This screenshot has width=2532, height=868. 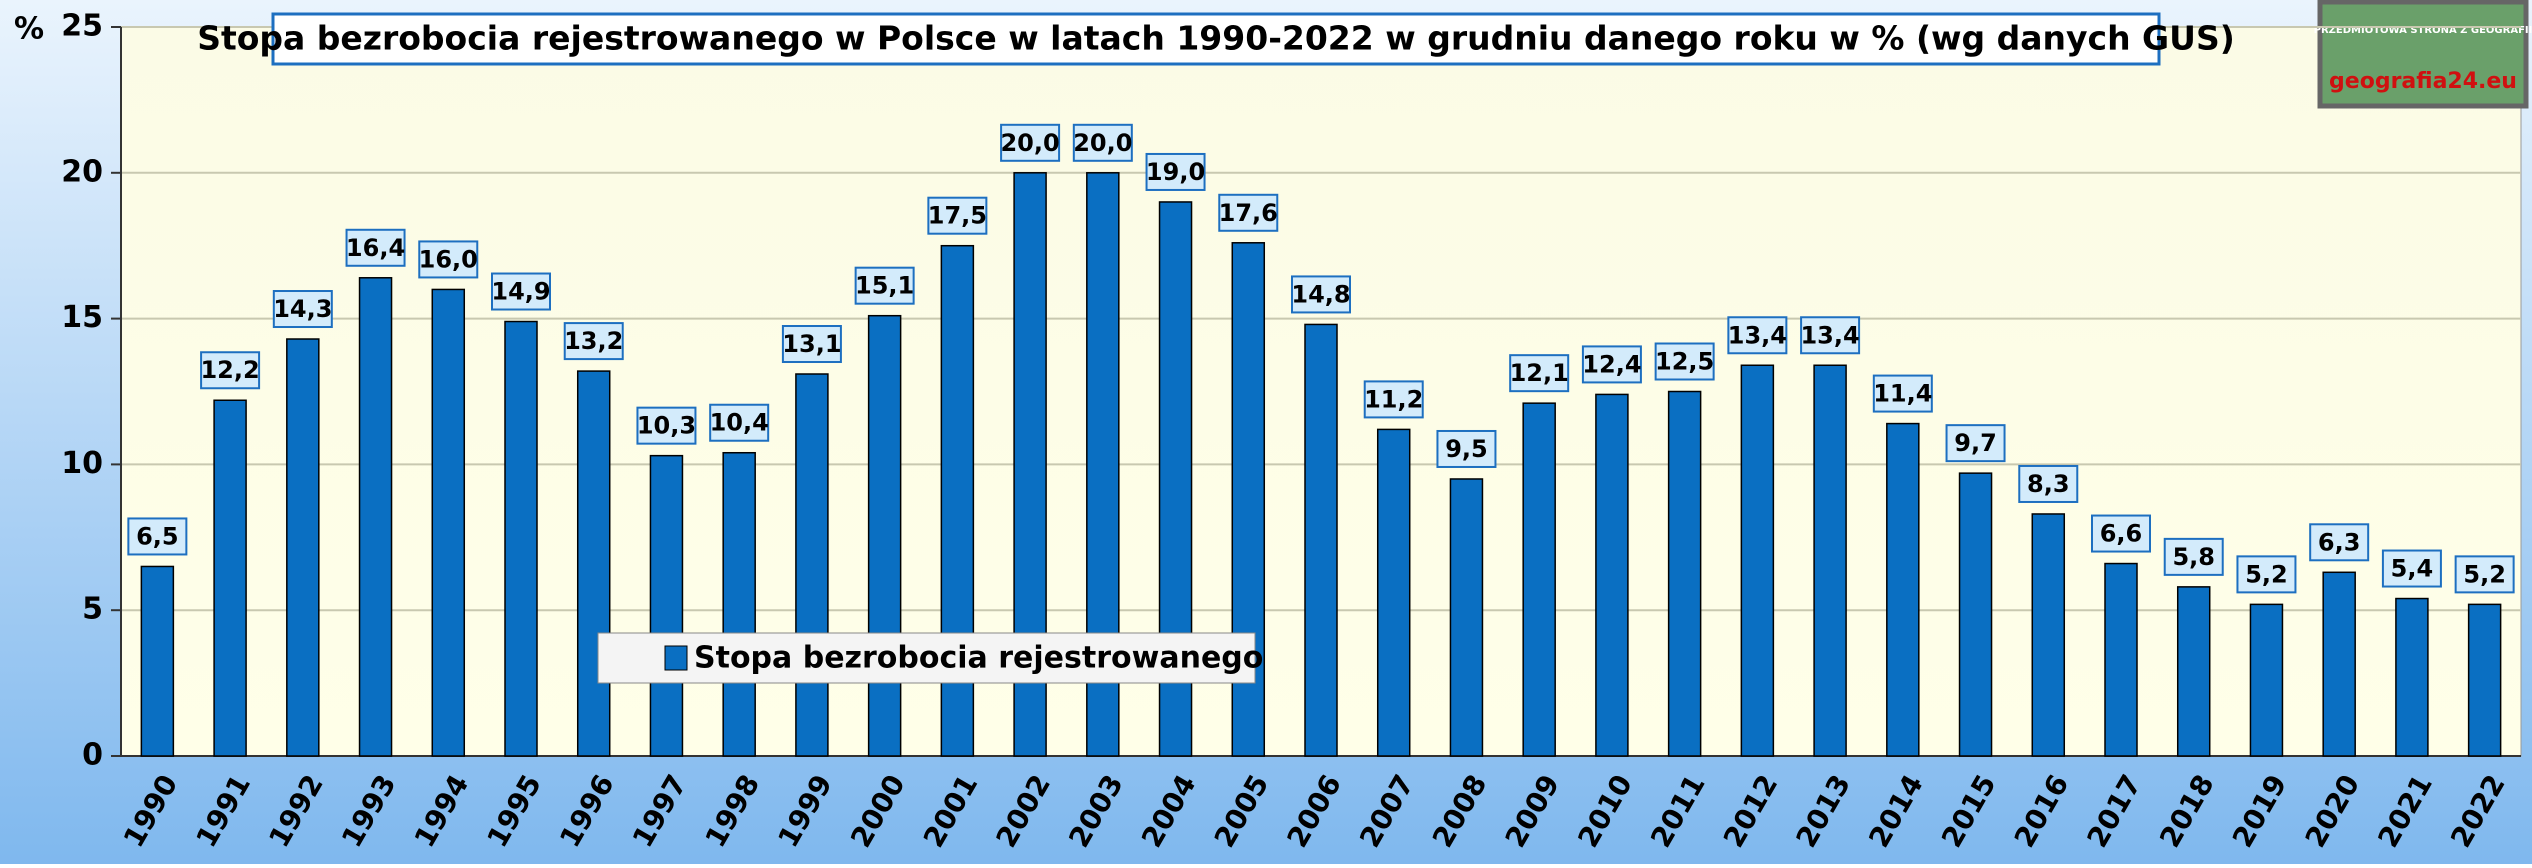 I want to click on legend-swatch, so click(x=676, y=658).